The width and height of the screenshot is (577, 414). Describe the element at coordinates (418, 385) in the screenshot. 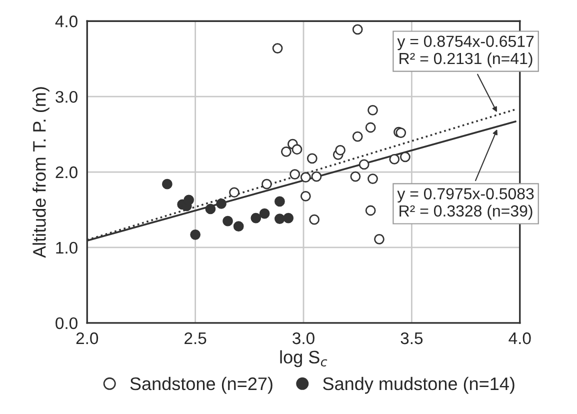

I see `legend-label: Sandy mudstone (n=14)` at that location.